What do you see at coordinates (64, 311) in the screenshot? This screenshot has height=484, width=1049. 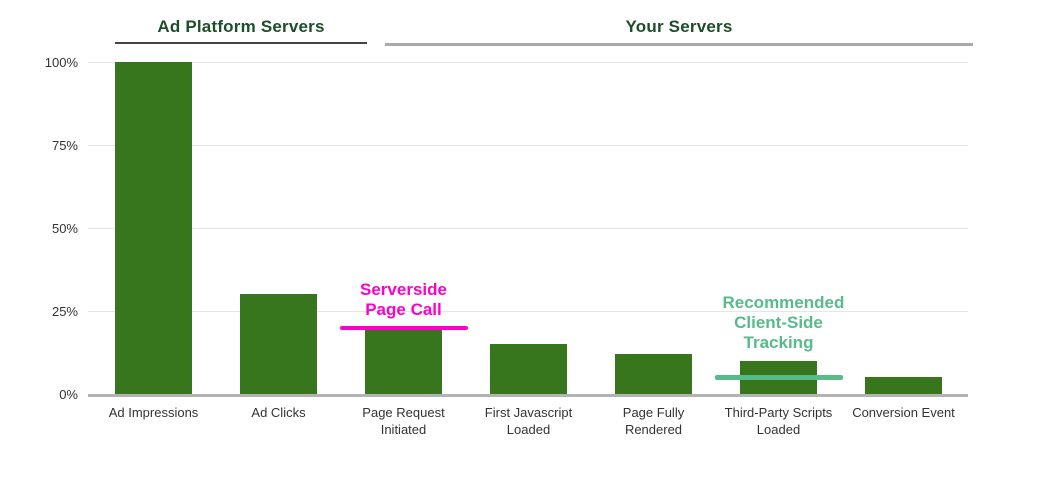 I see `y-axis-tick-25pct: 25%` at bounding box center [64, 311].